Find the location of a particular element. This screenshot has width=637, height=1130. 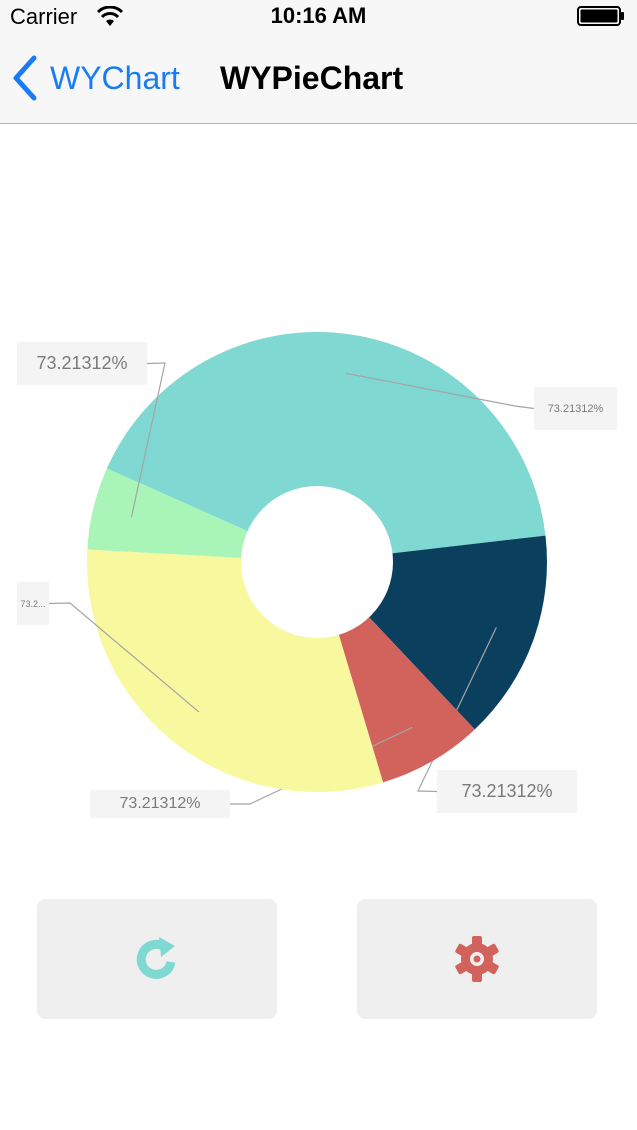

wifi-icon is located at coordinates (110, 16).